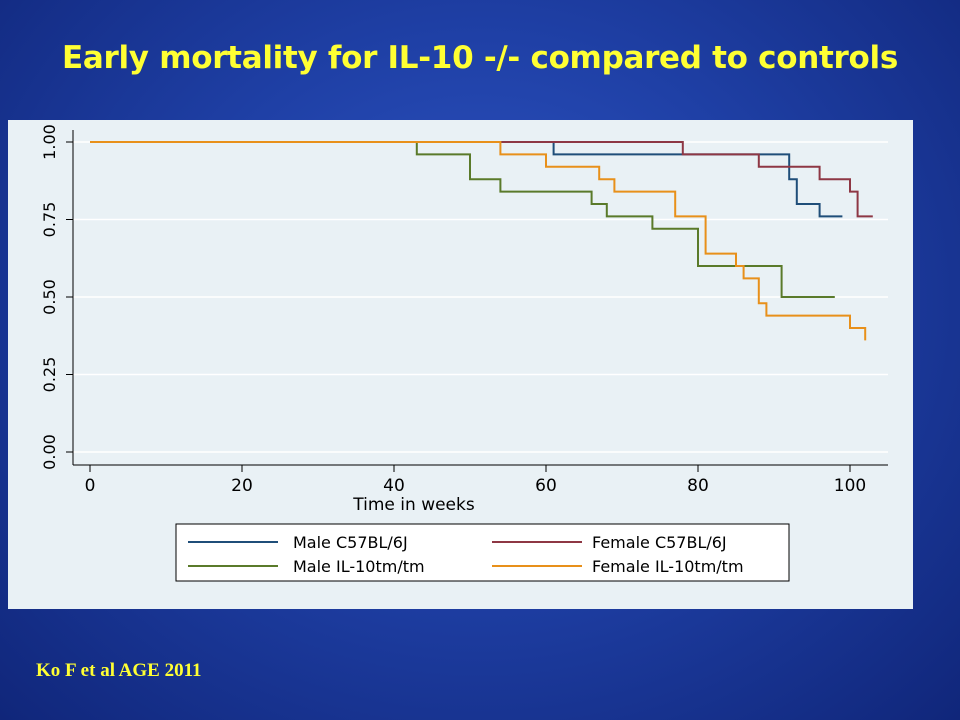  I want to click on citation: Ko F et al AGE 2011, so click(119, 670).